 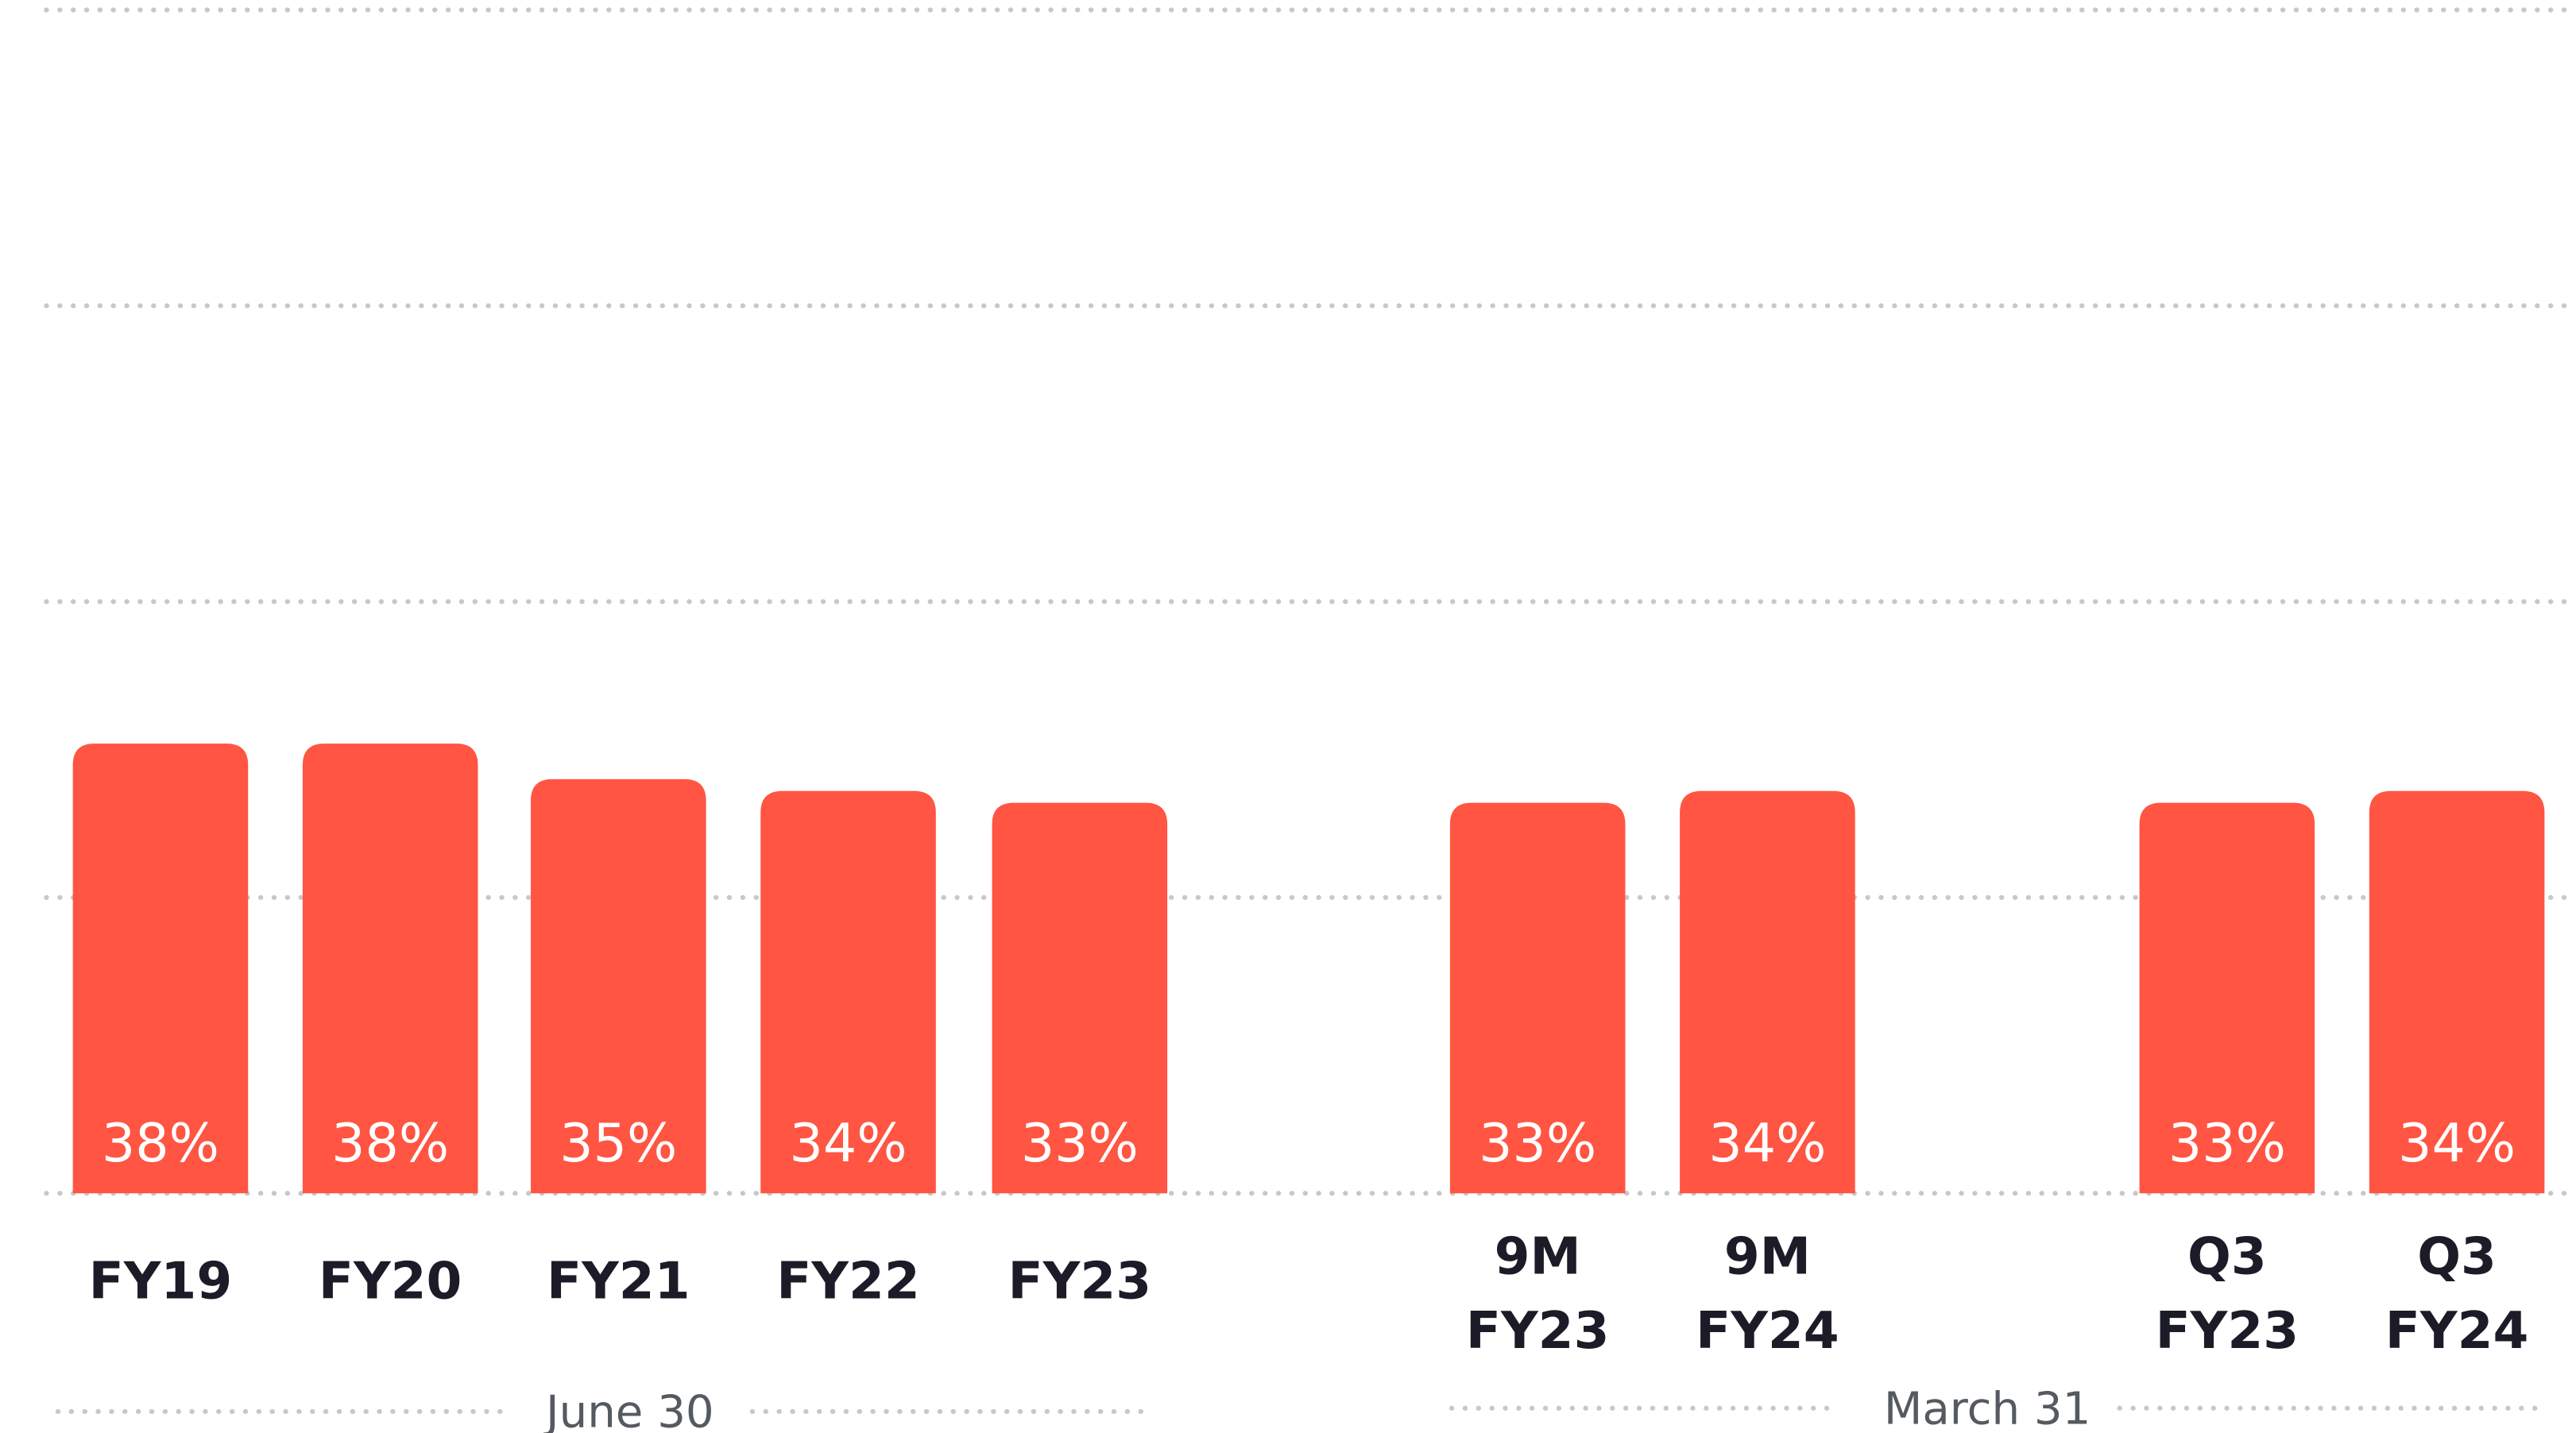 I want to click on group-label: June 30, so click(x=628, y=1410).